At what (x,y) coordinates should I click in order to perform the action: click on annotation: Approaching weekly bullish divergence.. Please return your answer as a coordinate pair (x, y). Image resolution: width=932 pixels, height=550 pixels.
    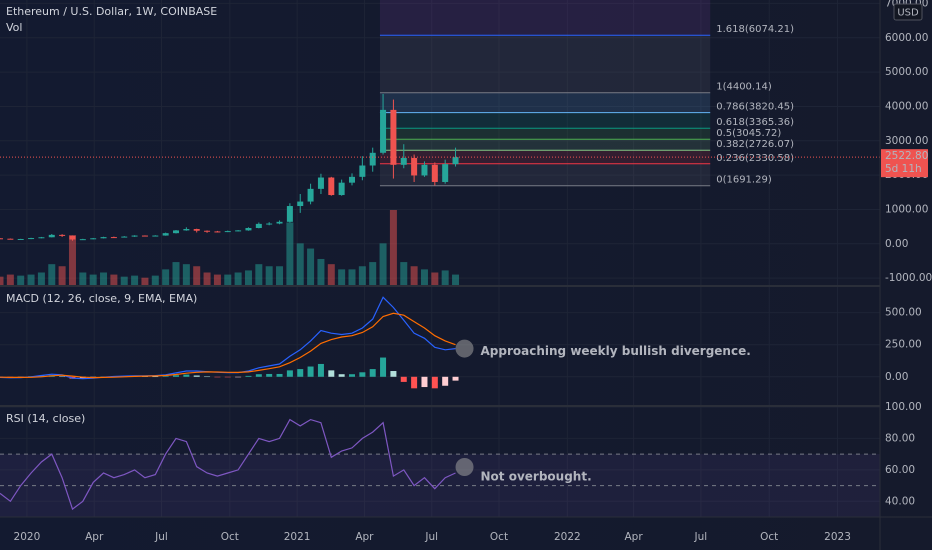
    Looking at the image, I should click on (616, 351).